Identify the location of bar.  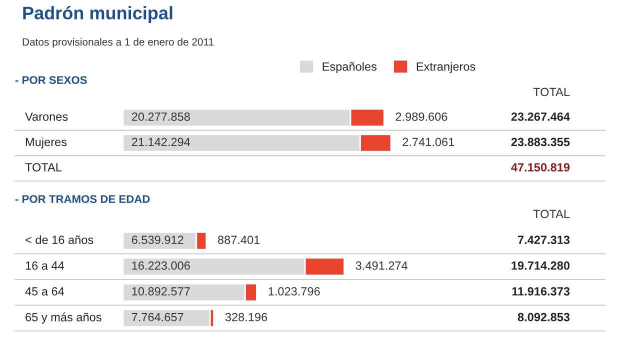
(167, 318).